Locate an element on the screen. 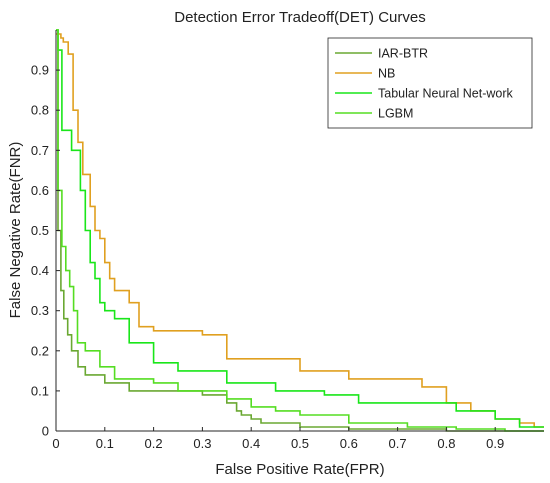  x-tick-label: 0.4 is located at coordinates (251, 443).